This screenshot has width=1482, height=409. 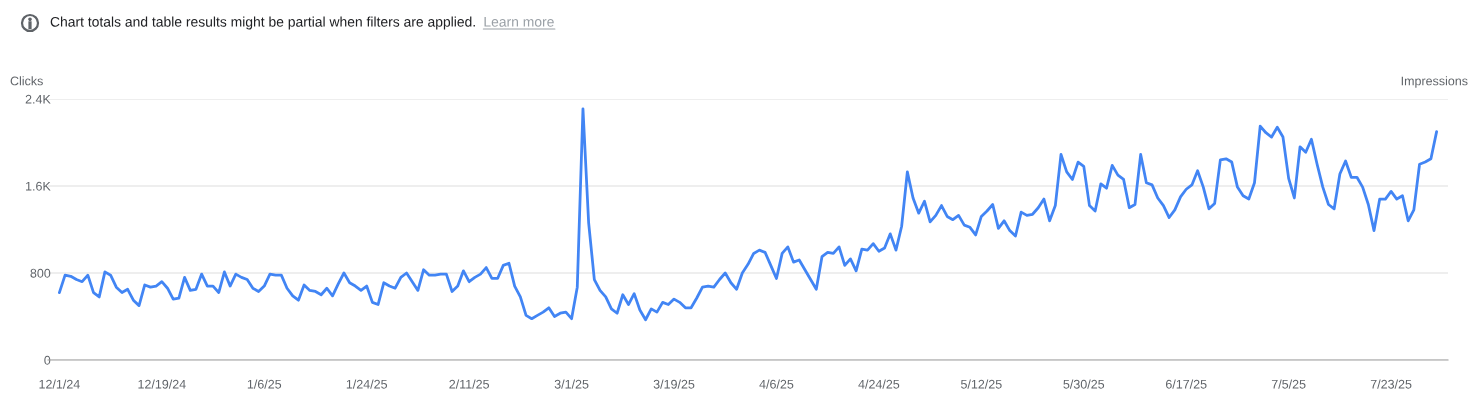 What do you see at coordinates (1186, 384) in the screenshot?
I see `x-tick-label: 6/17/25` at bounding box center [1186, 384].